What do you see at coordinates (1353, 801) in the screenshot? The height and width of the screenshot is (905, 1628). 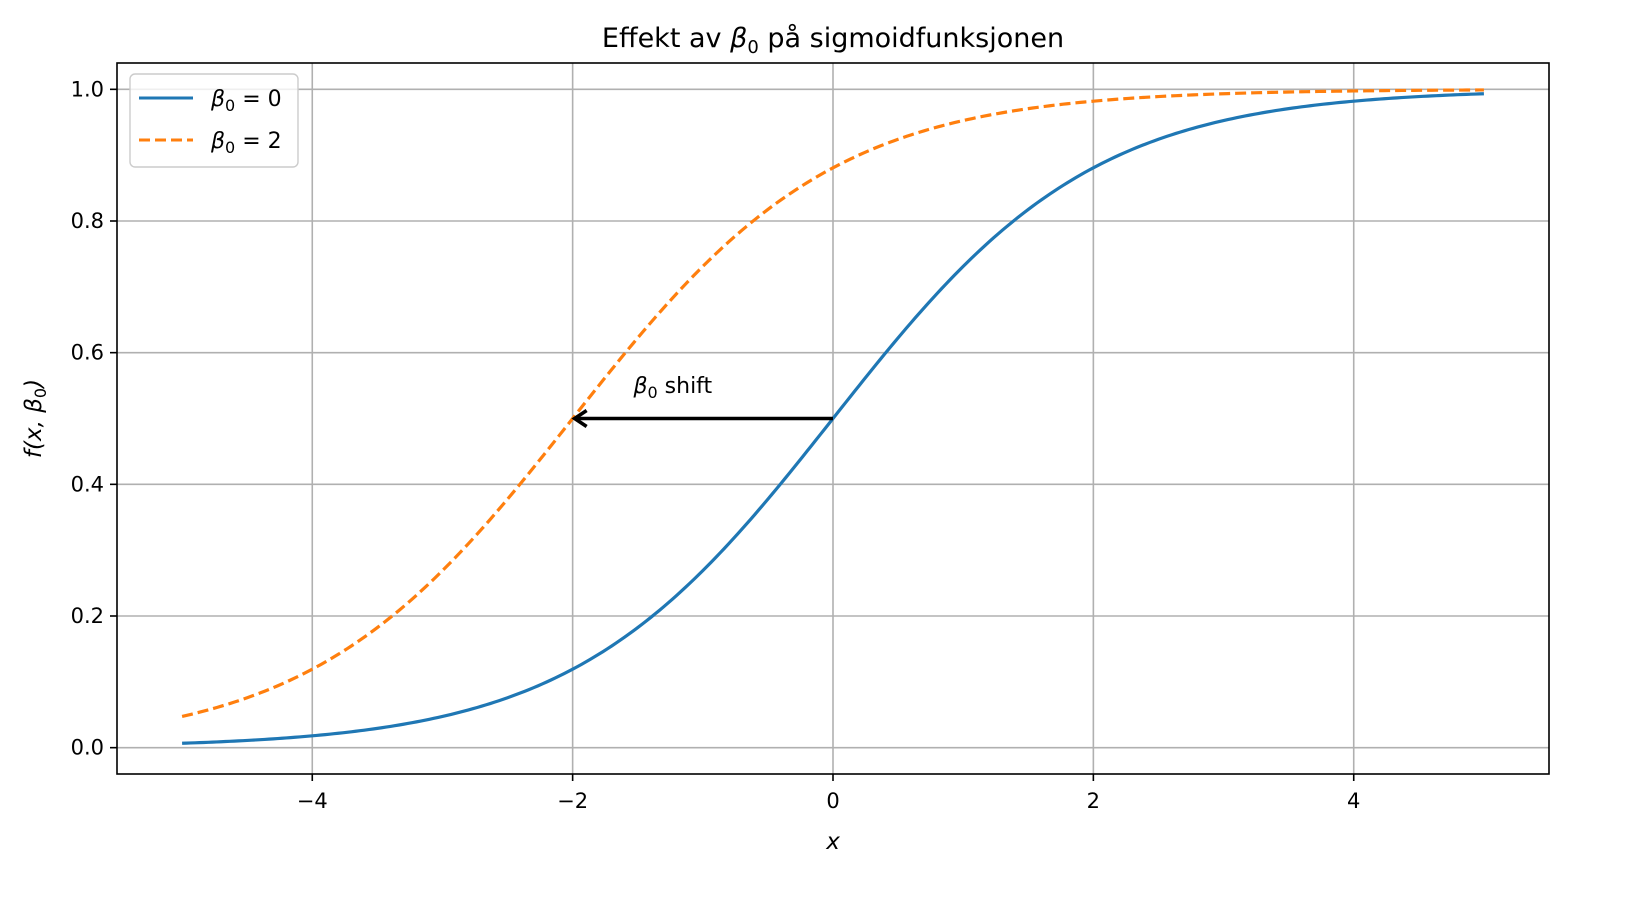 I see `x-tick-label: 4` at bounding box center [1353, 801].